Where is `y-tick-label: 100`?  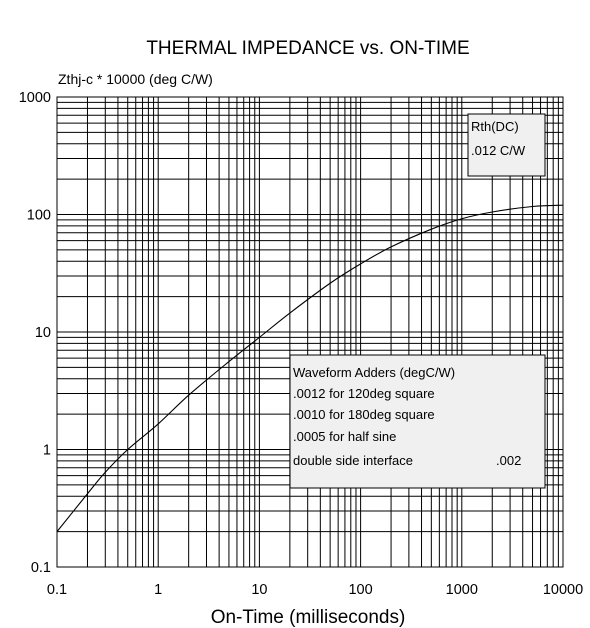 y-tick-label: 100 is located at coordinates (39, 216).